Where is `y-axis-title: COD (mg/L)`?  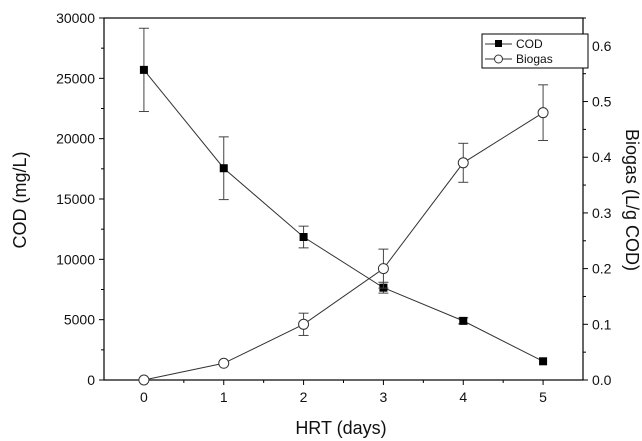 y-axis-title: COD (mg/L) is located at coordinates (20, 199).